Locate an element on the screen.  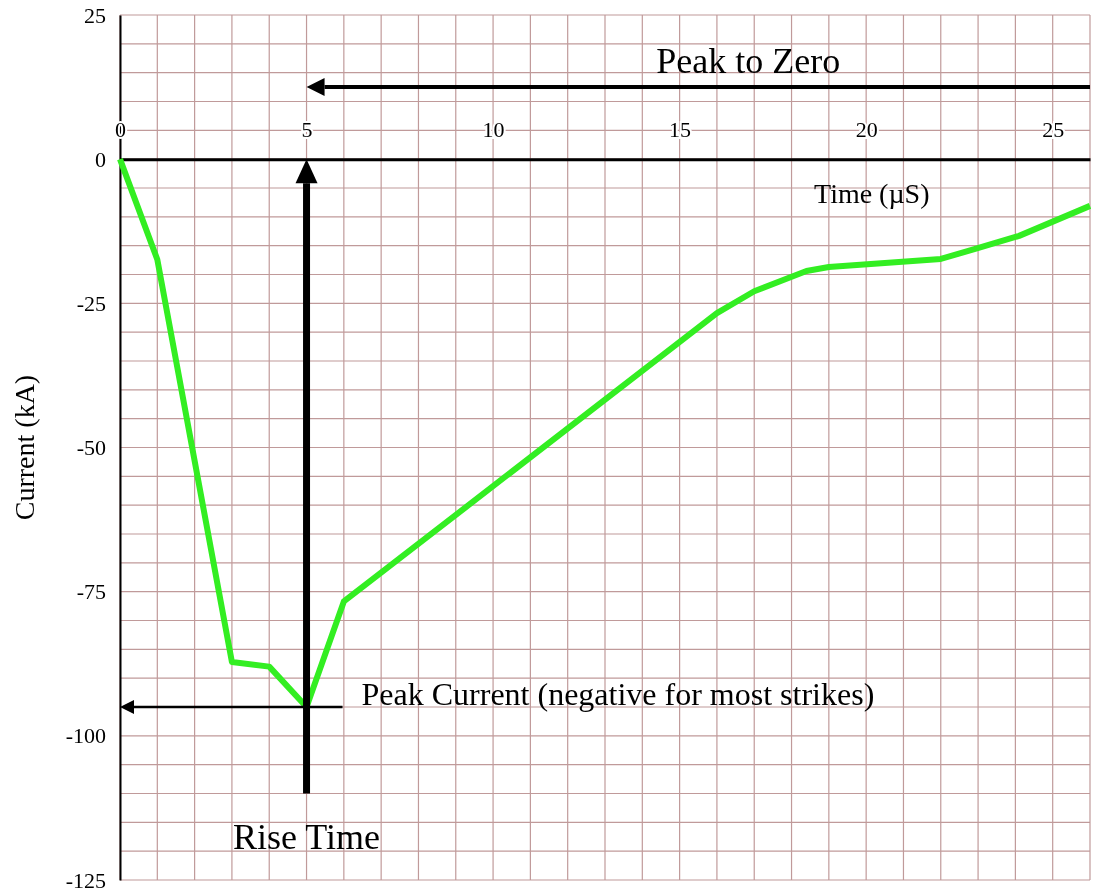
x-tick-label: 10 is located at coordinates (493, 130).